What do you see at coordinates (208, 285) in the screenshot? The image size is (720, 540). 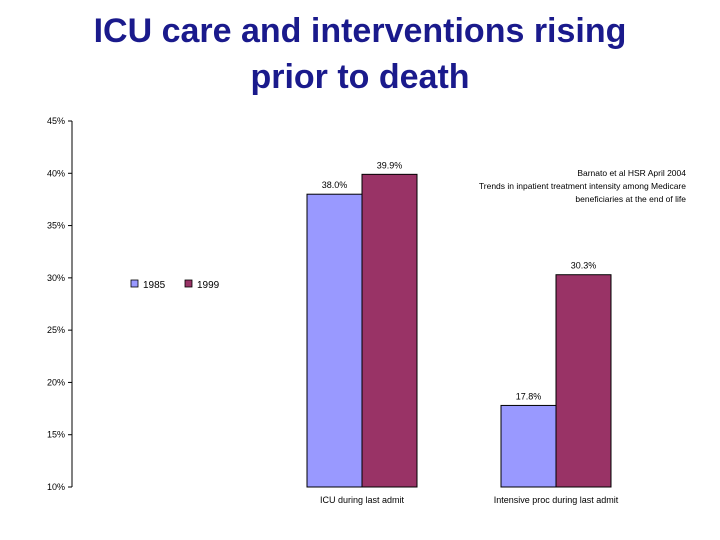 I see `legend-label-1999: 1999` at bounding box center [208, 285].